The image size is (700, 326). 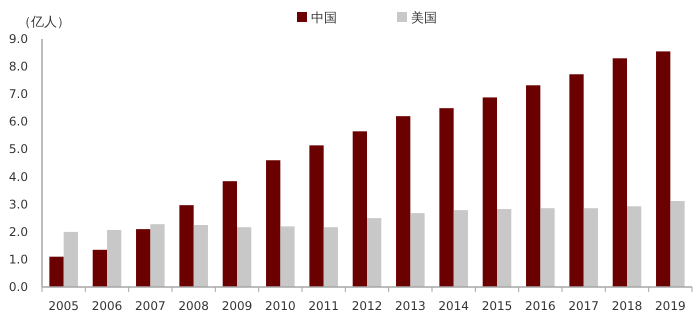 What do you see at coordinates (63, 306) in the screenshot?
I see `x-tick-label: 2005` at bounding box center [63, 306].